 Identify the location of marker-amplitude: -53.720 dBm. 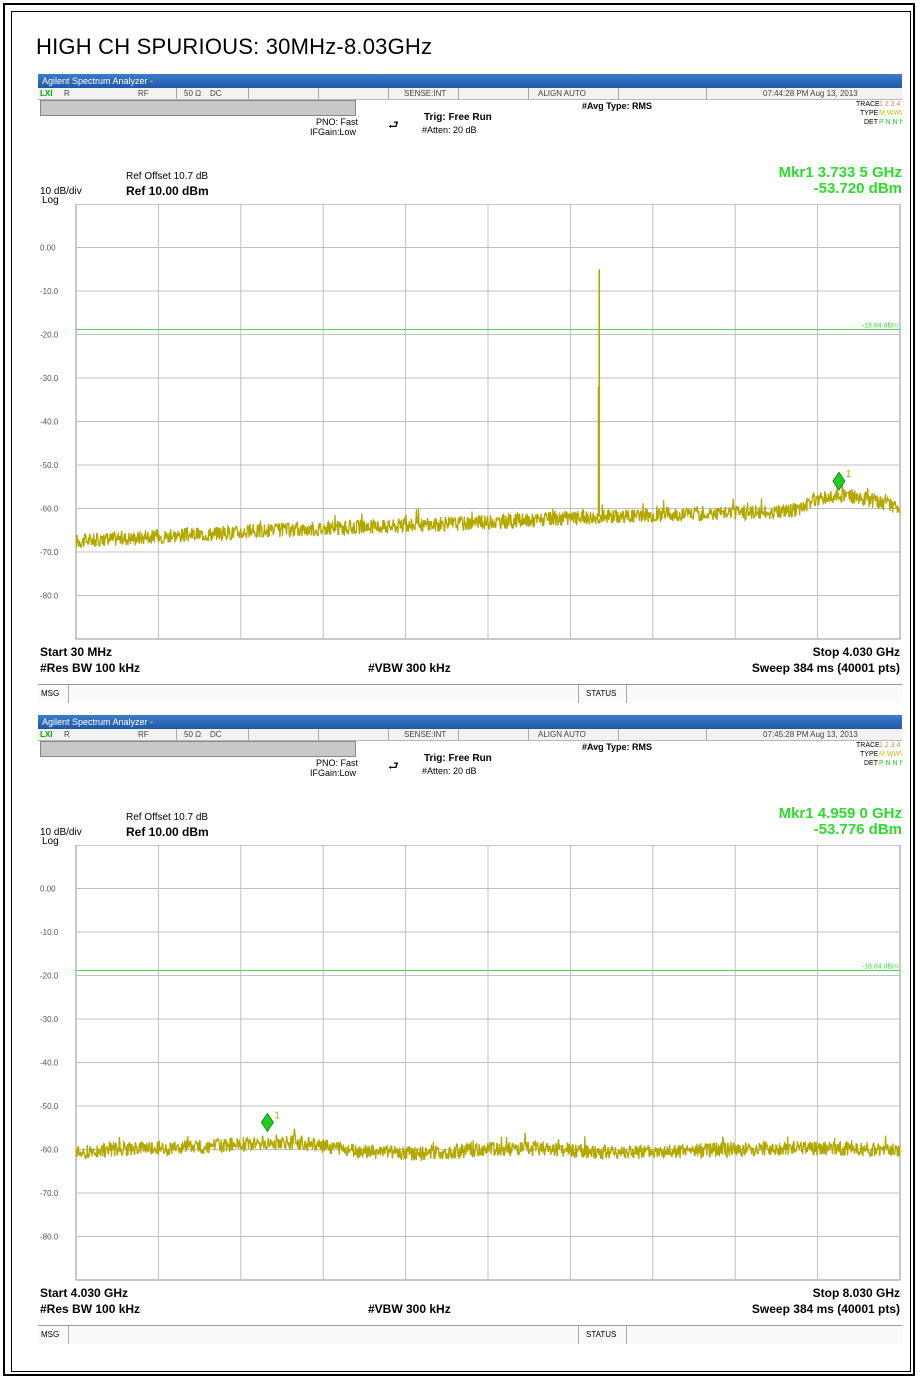
(857, 188).